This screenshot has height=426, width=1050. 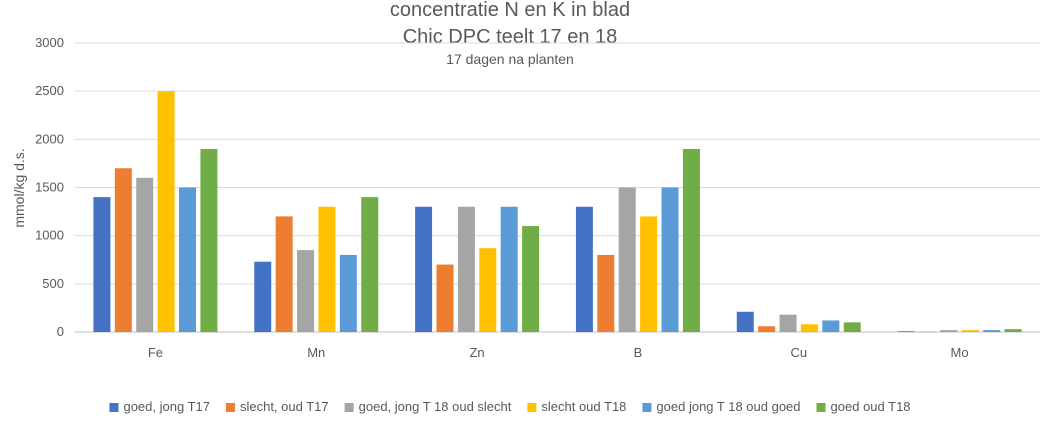 I want to click on y-tick-label: 3000, so click(x=49, y=42).